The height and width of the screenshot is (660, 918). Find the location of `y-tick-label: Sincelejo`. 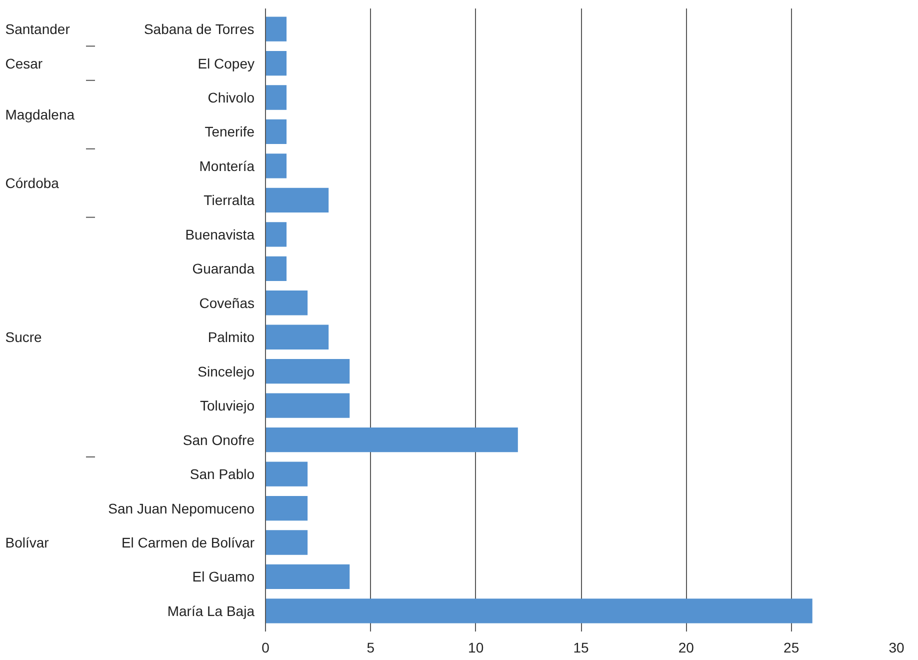

y-tick-label: Sincelejo is located at coordinates (226, 371).